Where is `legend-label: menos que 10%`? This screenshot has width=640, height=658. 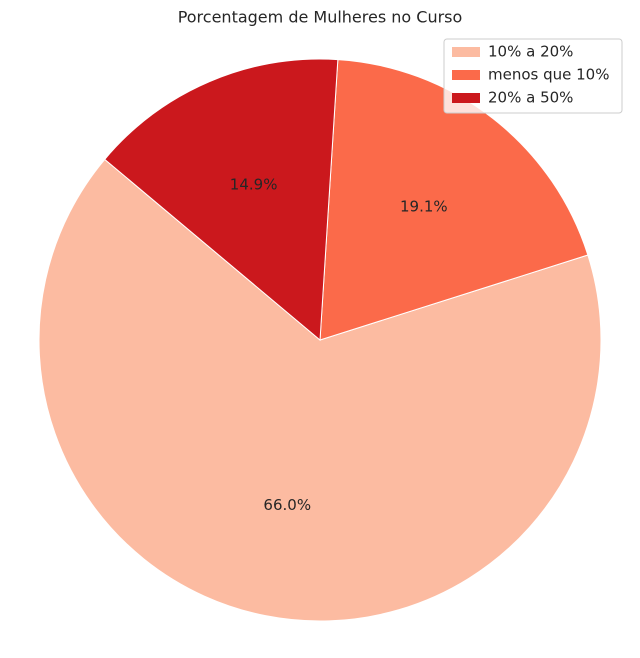 legend-label: menos que 10% is located at coordinates (548, 75).